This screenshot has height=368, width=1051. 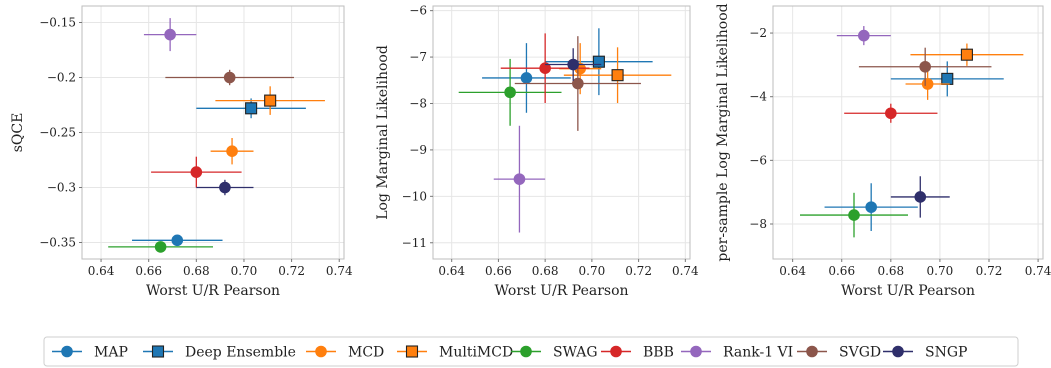 I want to click on legend-label: SNGP, so click(x=946, y=353).